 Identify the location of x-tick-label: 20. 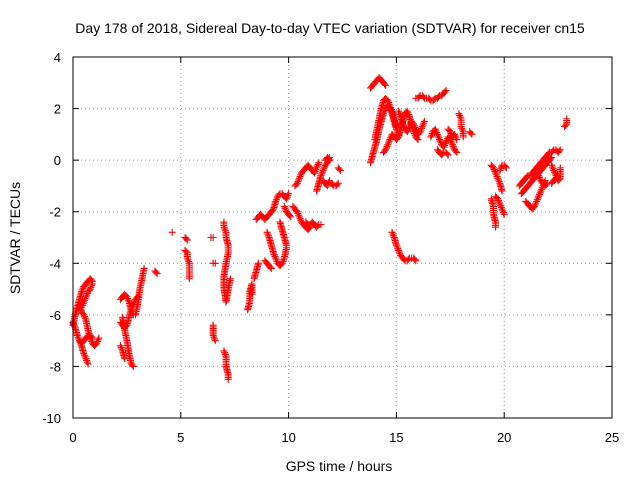
(504, 437).